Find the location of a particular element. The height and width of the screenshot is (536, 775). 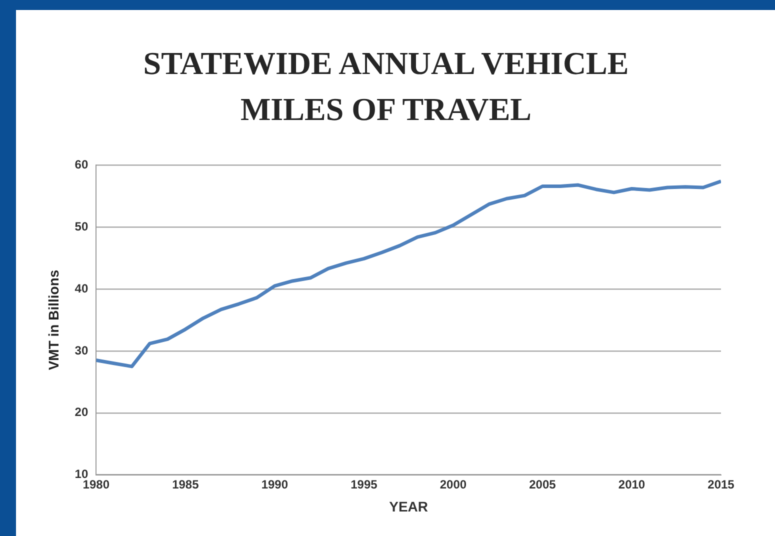

x-axis-title: YEAR is located at coordinates (408, 506).